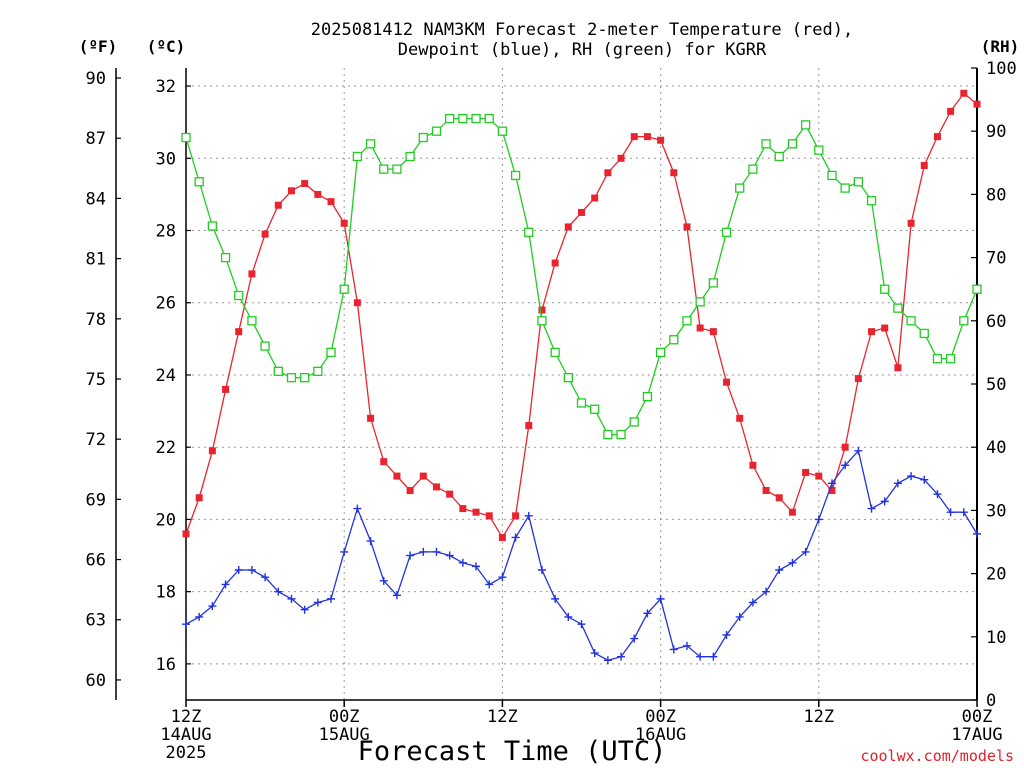  Describe the element at coordinates (996, 132) in the screenshot. I see `tick-label-rh: 90` at that location.